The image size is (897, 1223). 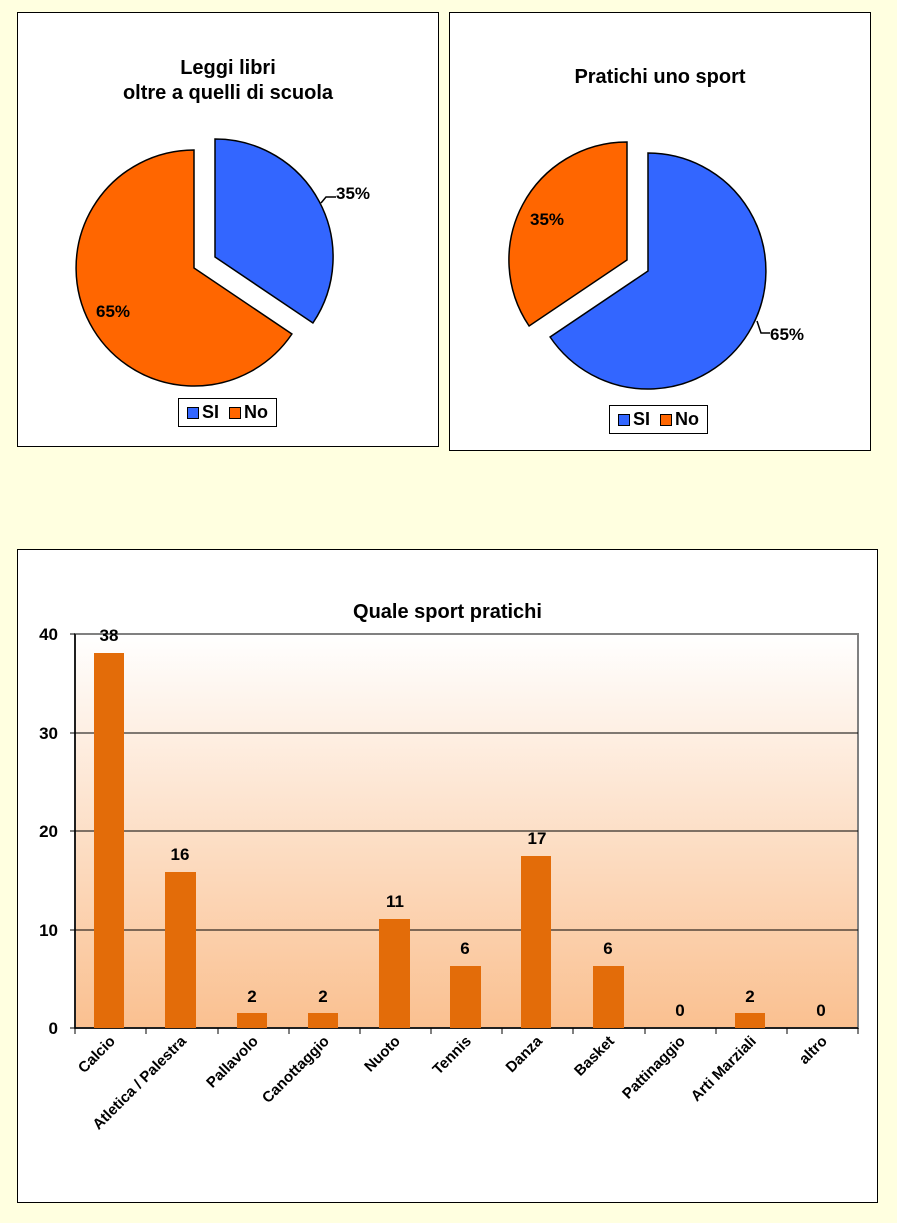 What do you see at coordinates (451, 1055) in the screenshot?
I see `x-tick-label: Tennis` at bounding box center [451, 1055].